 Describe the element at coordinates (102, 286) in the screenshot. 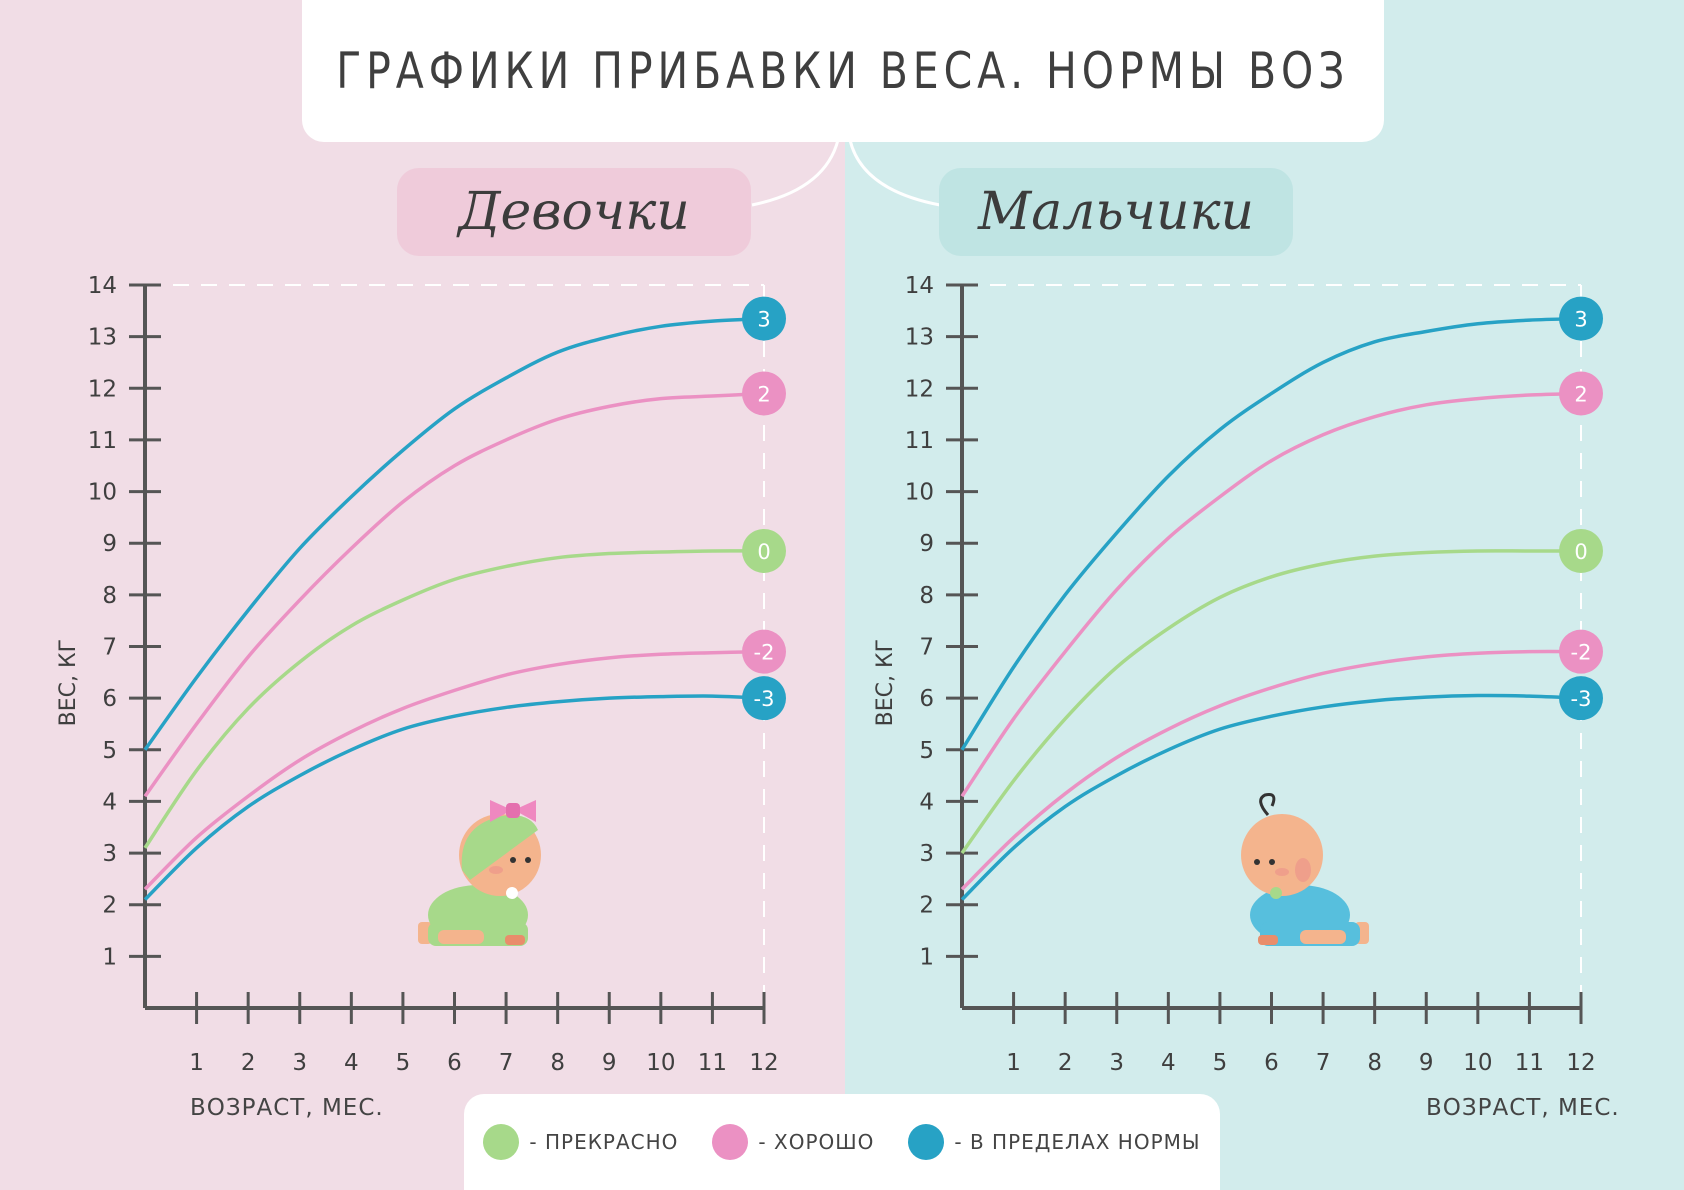

I see `girls-y-tick-label: 14` at that location.